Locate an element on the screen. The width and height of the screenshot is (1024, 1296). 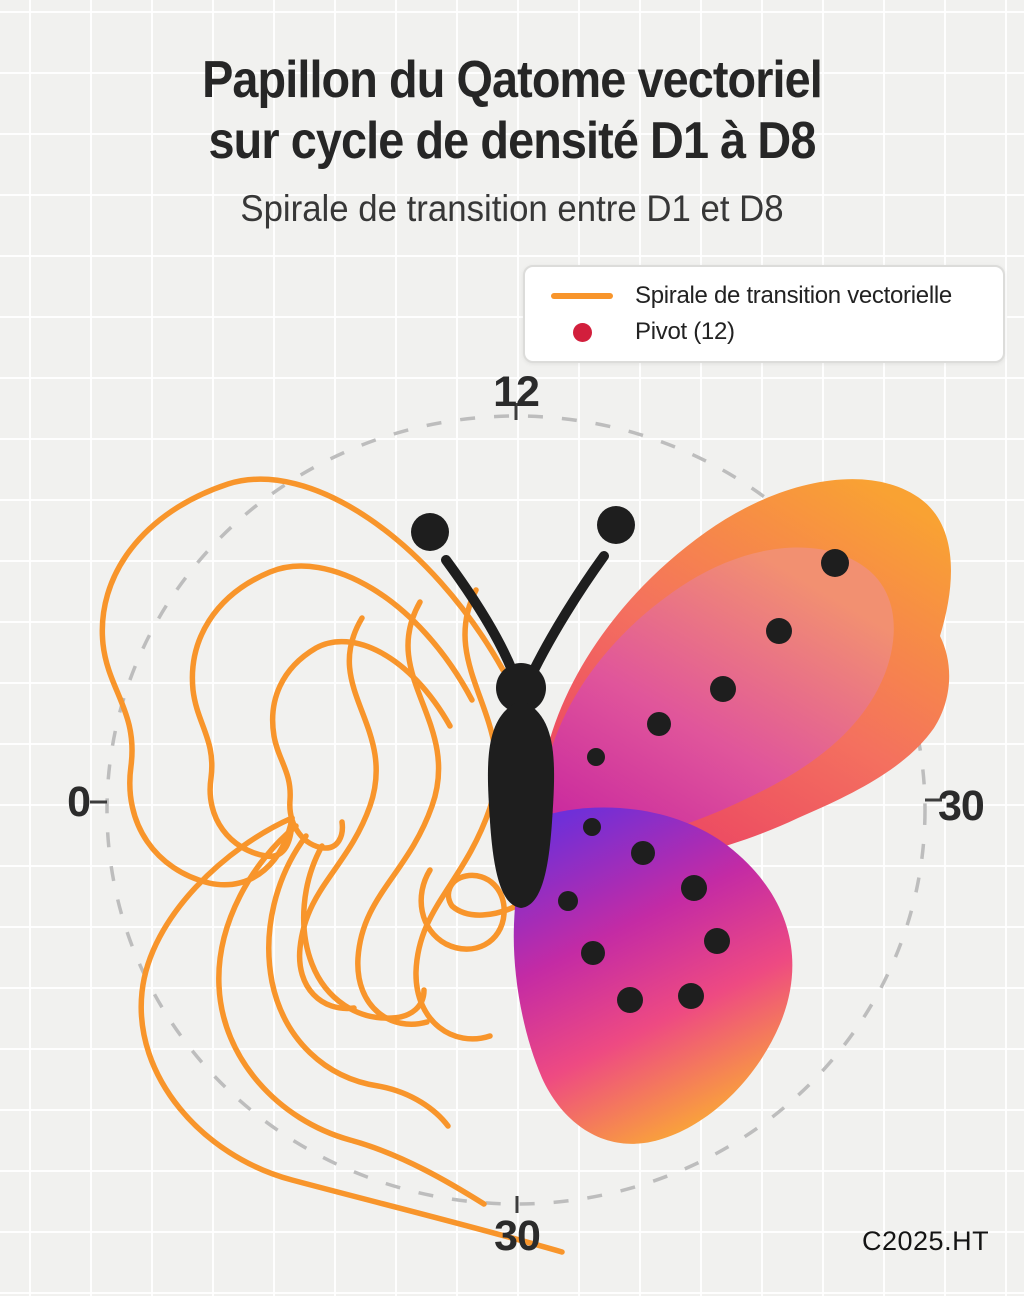
antenna-left-bulb is located at coordinates (430, 532).